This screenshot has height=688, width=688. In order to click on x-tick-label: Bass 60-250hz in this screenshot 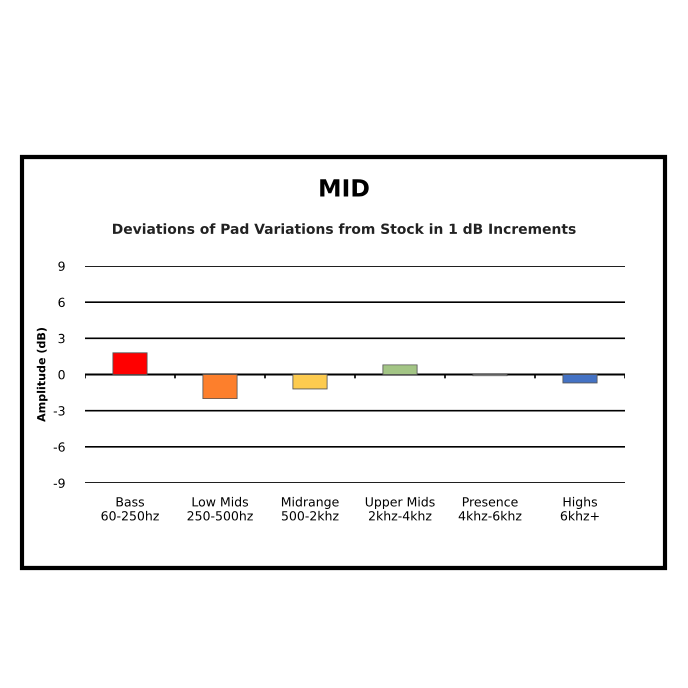, I will do `click(130, 509)`.